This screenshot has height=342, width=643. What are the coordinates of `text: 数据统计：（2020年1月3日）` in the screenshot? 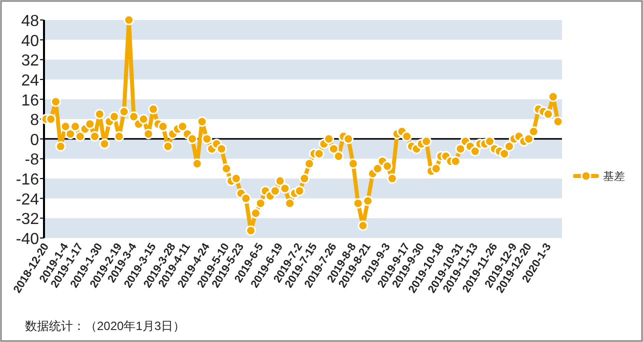 It's located at (105, 326).